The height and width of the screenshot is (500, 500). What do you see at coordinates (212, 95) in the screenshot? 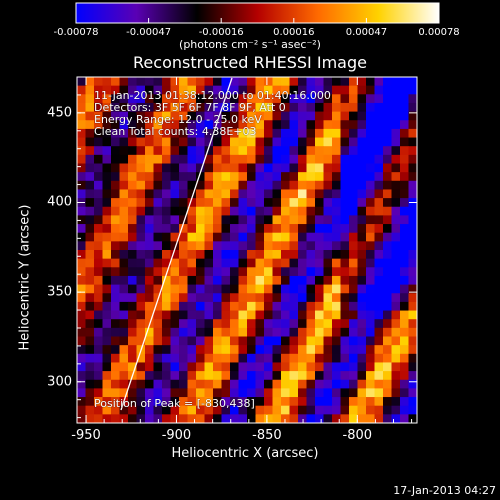
I see `overlay-time: 11-Jan-2013 01:38:12.000 to 01:40:16.000` at bounding box center [212, 95].